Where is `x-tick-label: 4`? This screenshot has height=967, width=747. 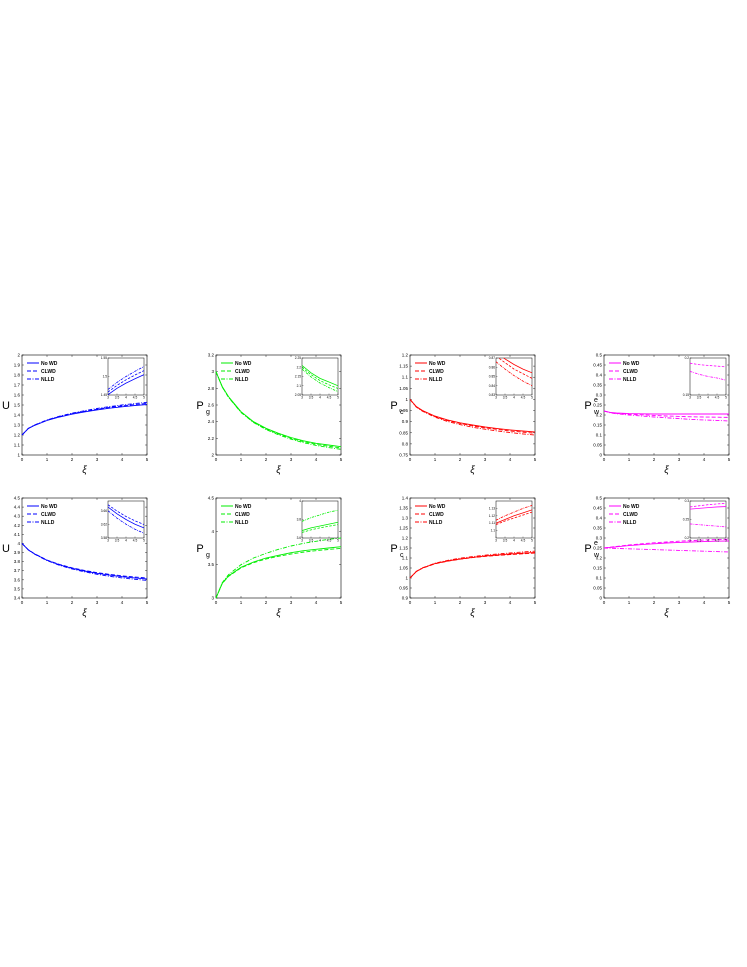
x-tick-label: 4 is located at coordinates (316, 459).